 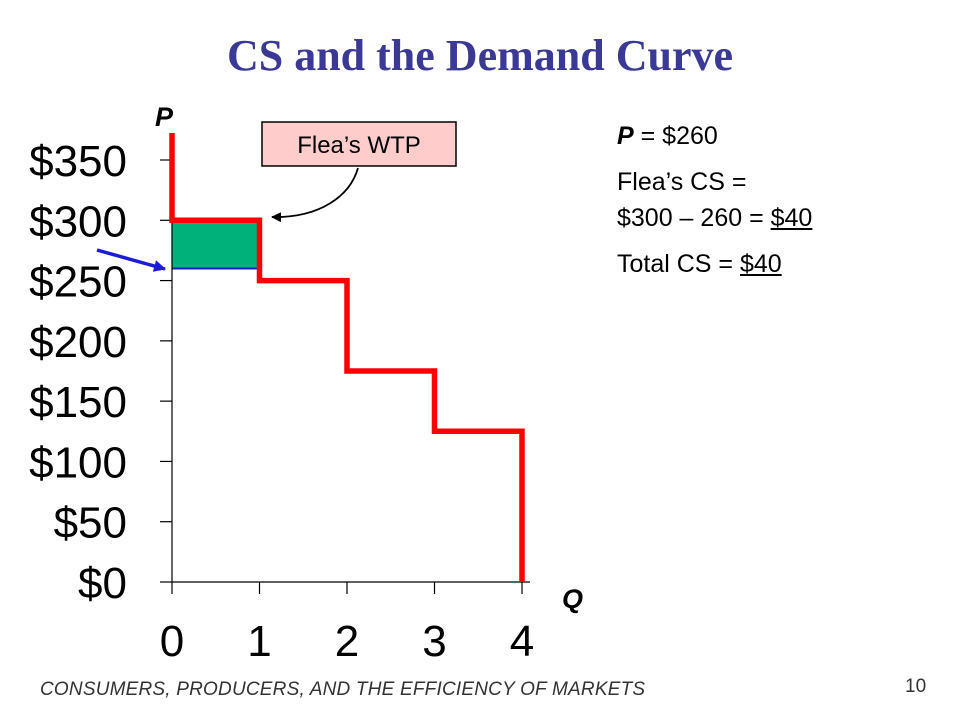 What do you see at coordinates (675, 136) in the screenshot?
I see `price-value: = $260` at bounding box center [675, 136].